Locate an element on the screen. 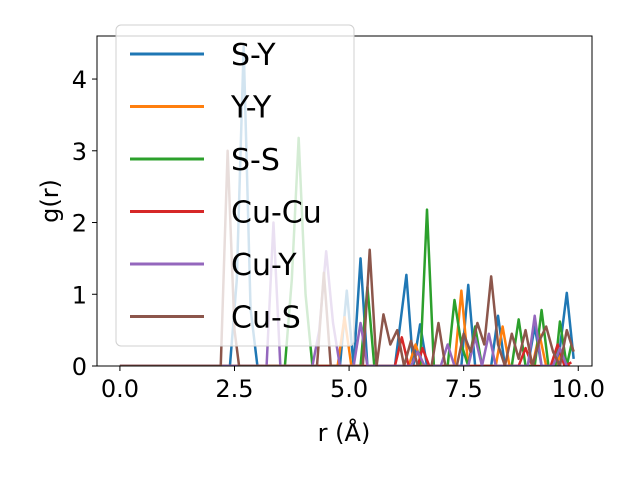 This screenshot has width=640, height=480. y-axis-label: g(r) is located at coordinates (50, 201).